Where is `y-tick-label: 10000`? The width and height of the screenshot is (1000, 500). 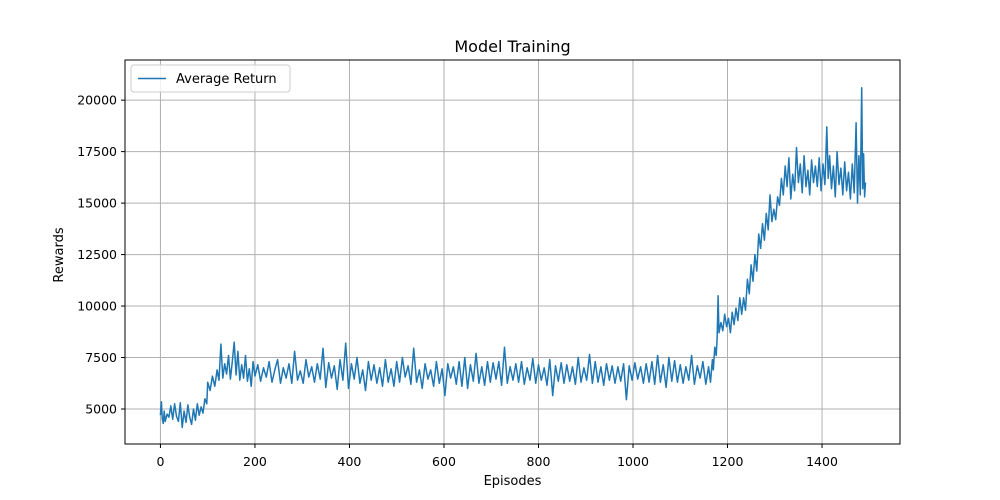
y-tick-label: 10000 is located at coordinates (97, 306).